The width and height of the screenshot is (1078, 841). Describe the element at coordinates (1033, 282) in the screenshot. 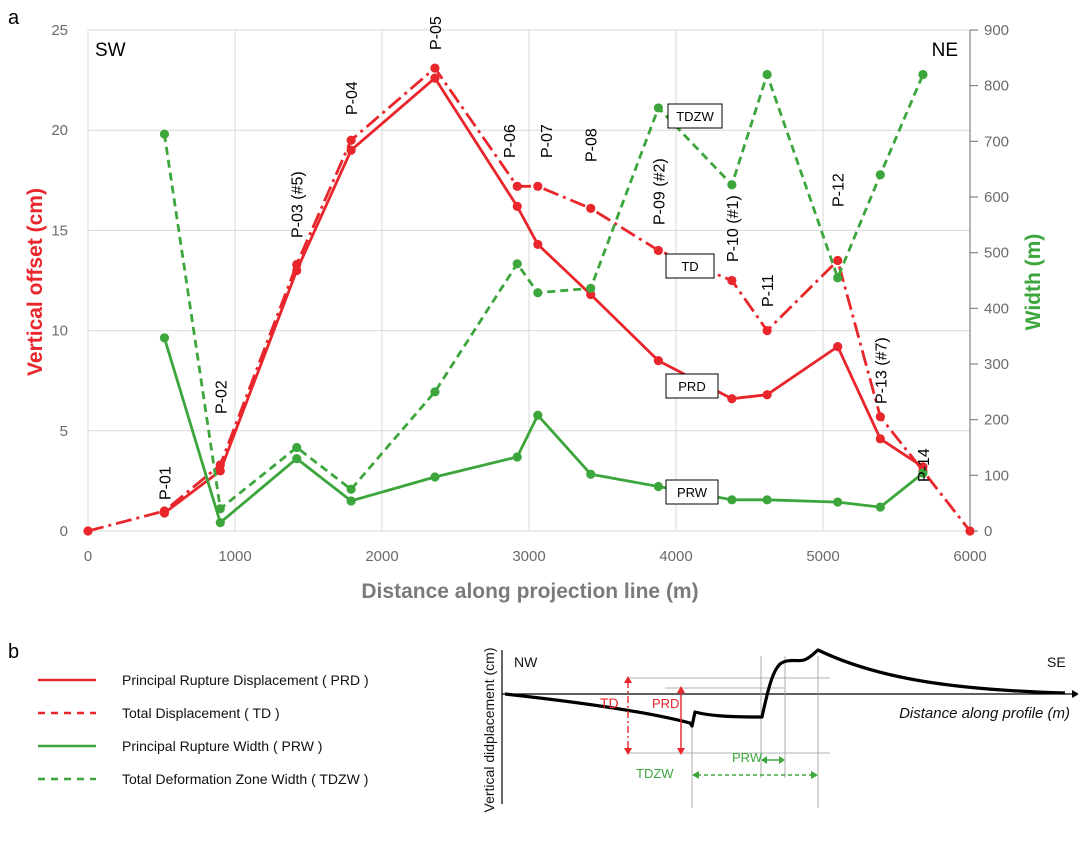

I see `y2-axis-title: Width (m)` at that location.